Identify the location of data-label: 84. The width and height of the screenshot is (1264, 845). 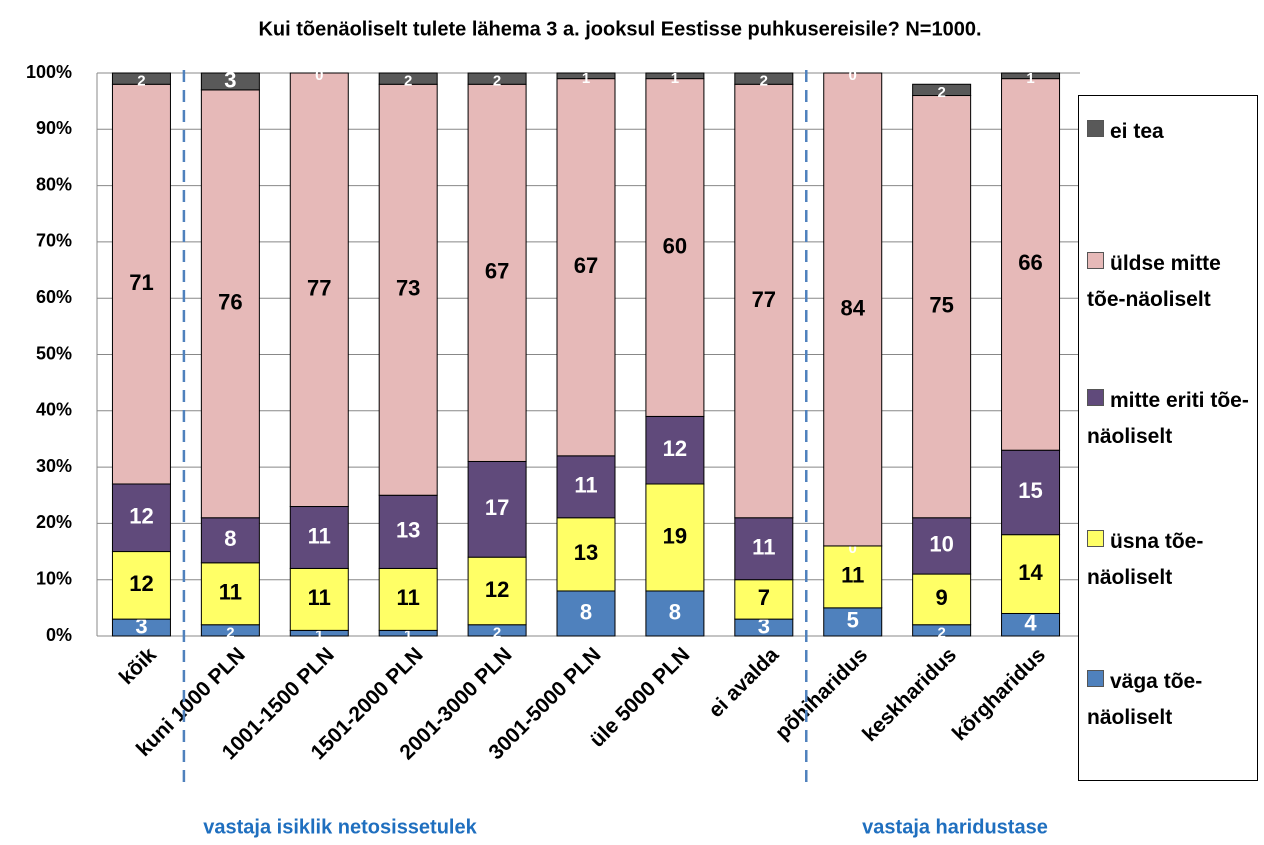
(852, 307).